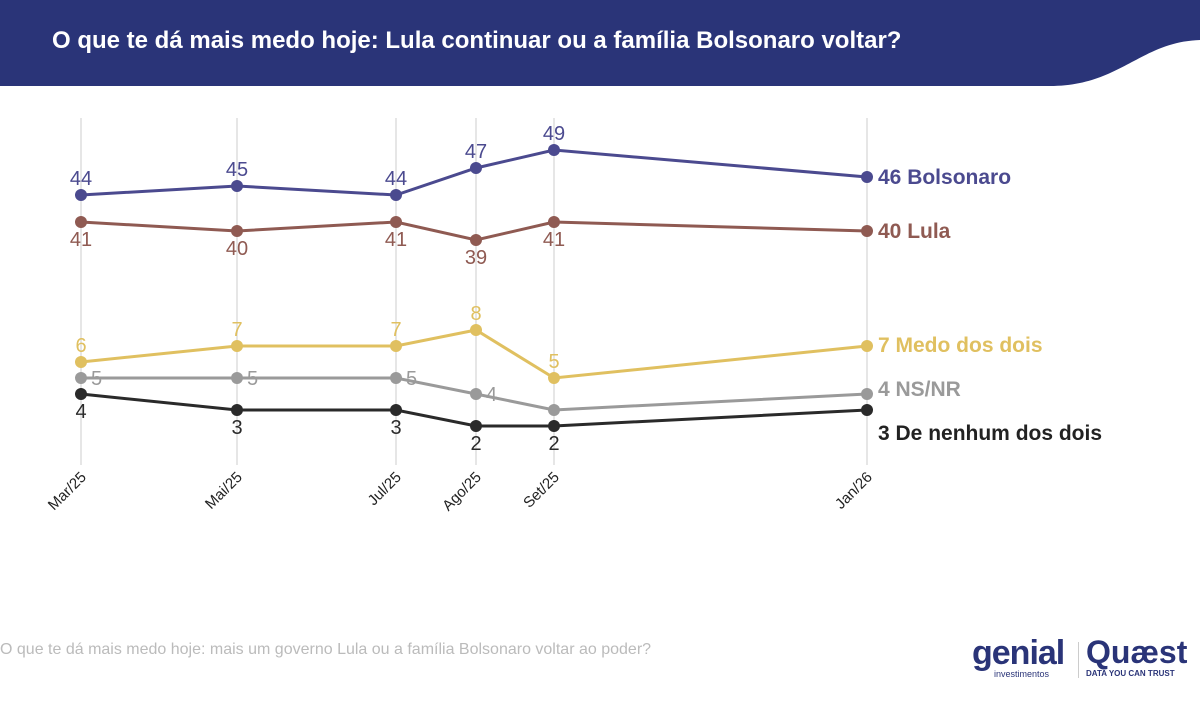 The height and width of the screenshot is (702, 1200). Describe the element at coordinates (475, 314) in the screenshot. I see `data-label: 8` at that location.